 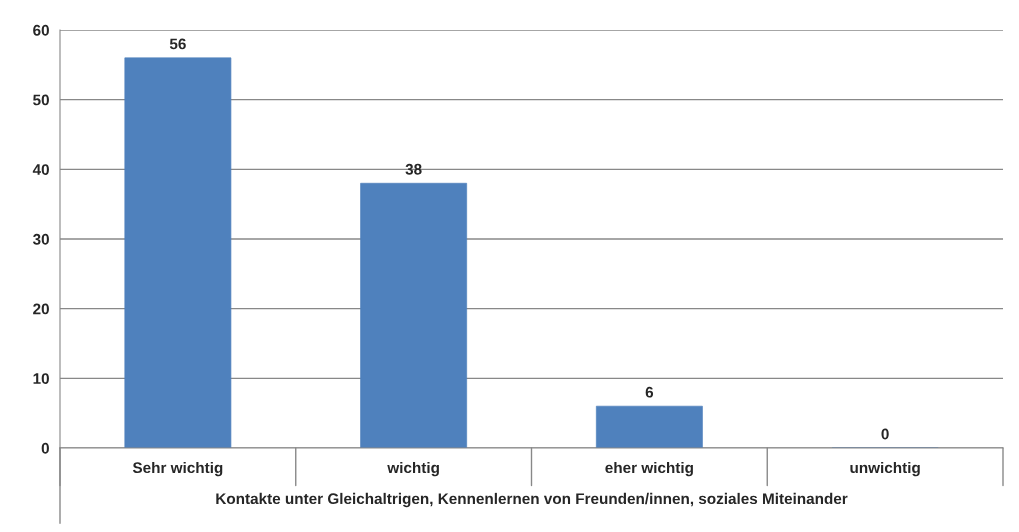 What do you see at coordinates (41, 30) in the screenshot?
I see `y-tick-label: 60` at bounding box center [41, 30].